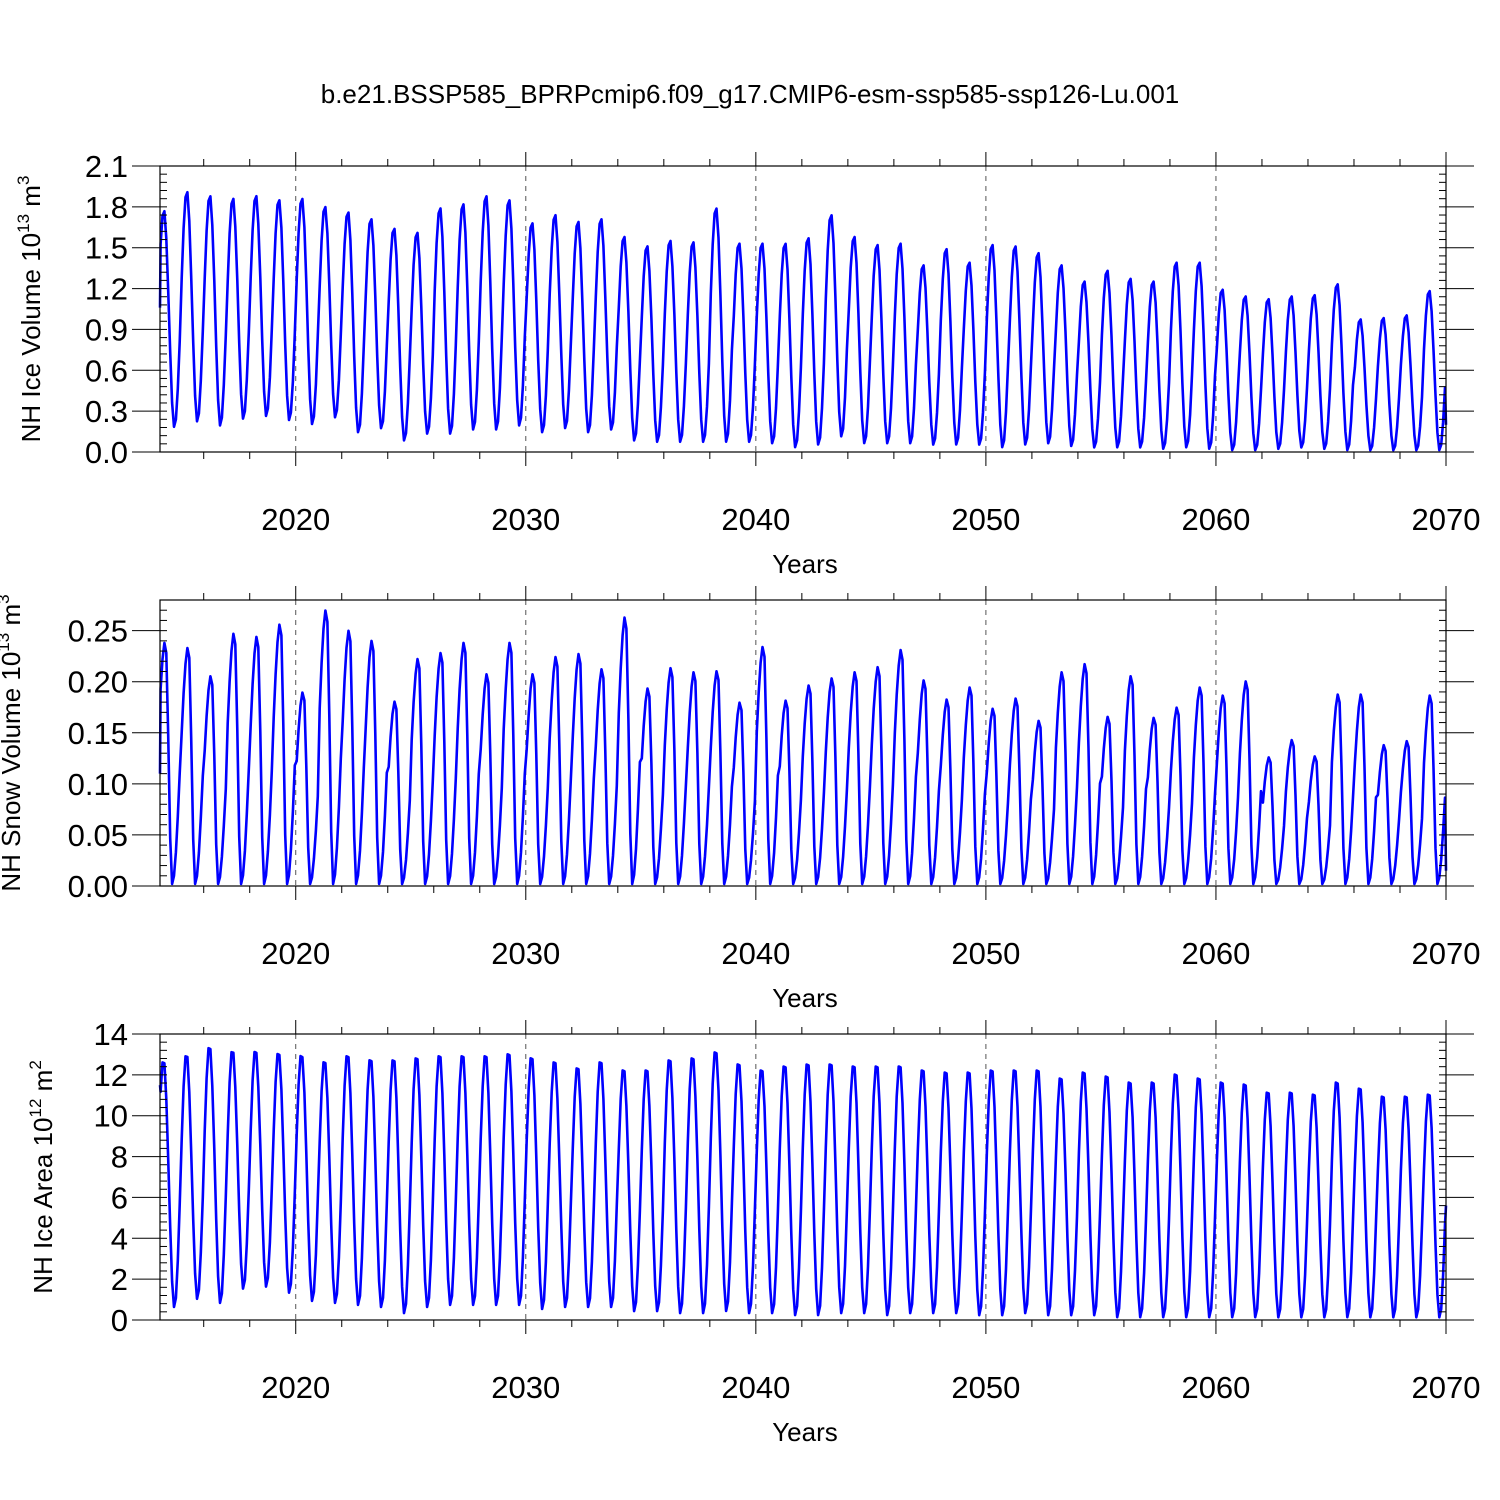  Describe the element at coordinates (119, 1197) in the screenshot. I see `y-tick-label: 6` at that location.